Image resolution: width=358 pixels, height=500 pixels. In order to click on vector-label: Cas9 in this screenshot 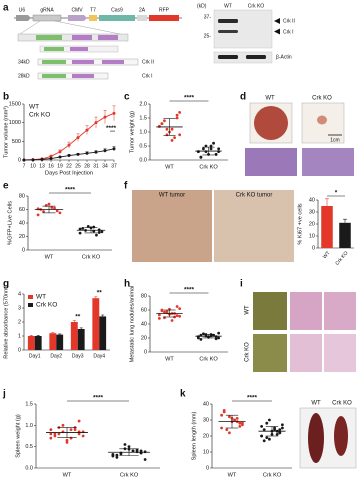, I will do `click(117, 10)`.